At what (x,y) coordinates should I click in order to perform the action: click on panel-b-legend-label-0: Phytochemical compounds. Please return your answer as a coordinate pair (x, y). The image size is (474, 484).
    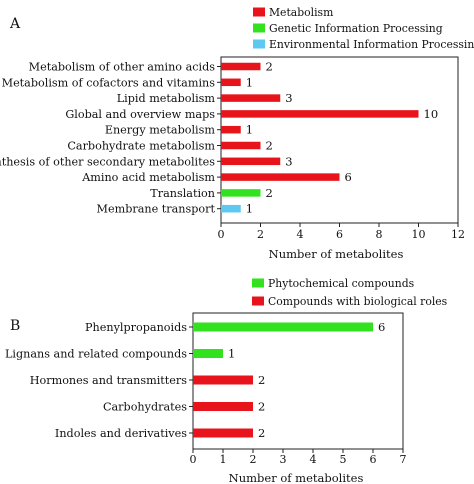
    Looking at the image, I should click on (341, 283).